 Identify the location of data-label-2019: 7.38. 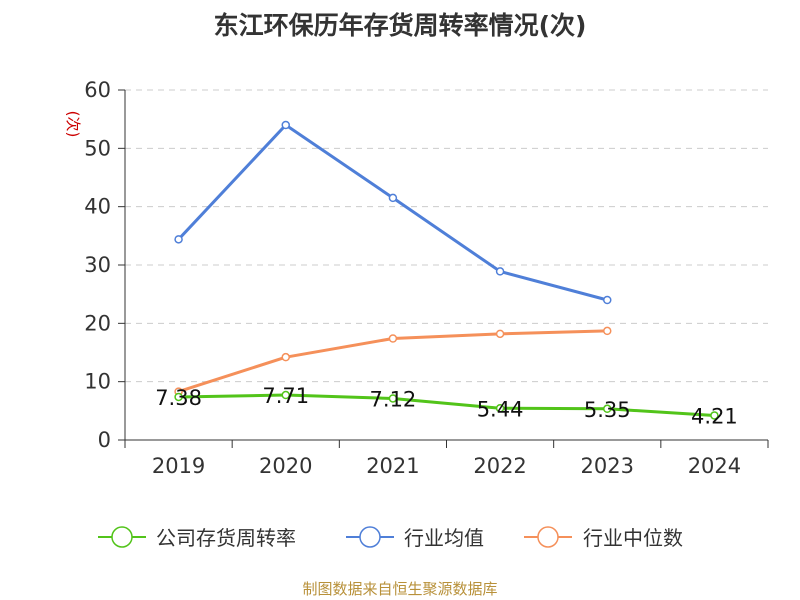
(178, 398).